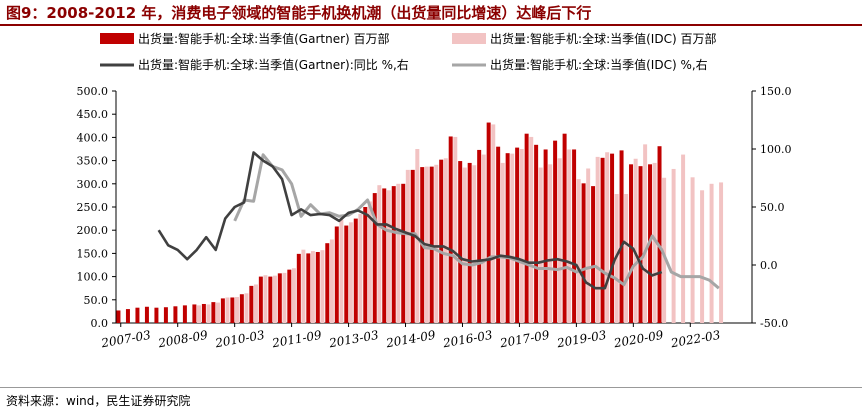  What do you see at coordinates (695, 339) in the screenshot?
I see `x-tick-label: 2022-03` at bounding box center [695, 339].